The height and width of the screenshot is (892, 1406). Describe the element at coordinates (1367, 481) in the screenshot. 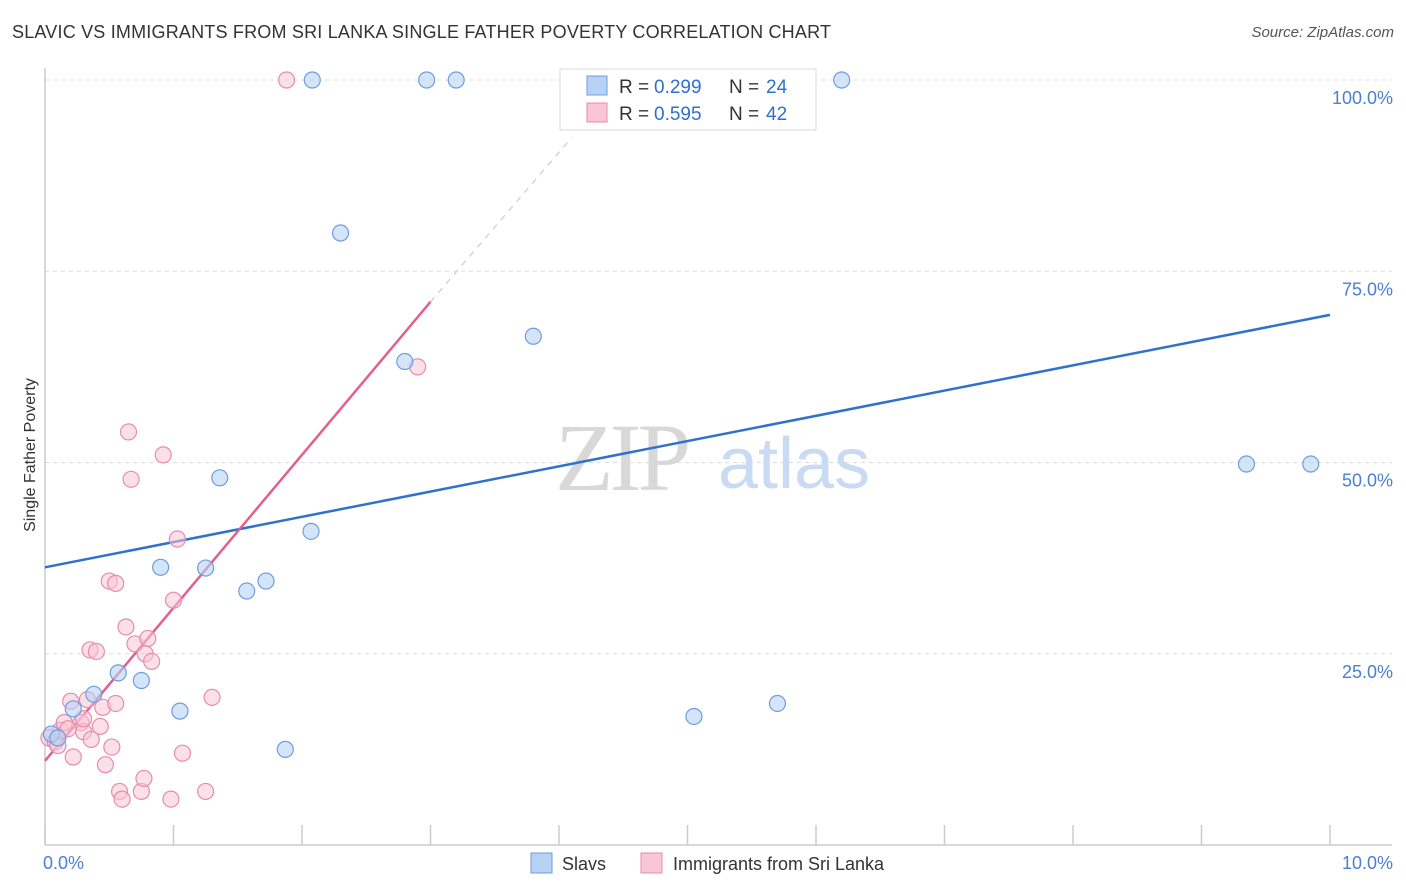

I see `y-tick-label: 50.0%` at that location.